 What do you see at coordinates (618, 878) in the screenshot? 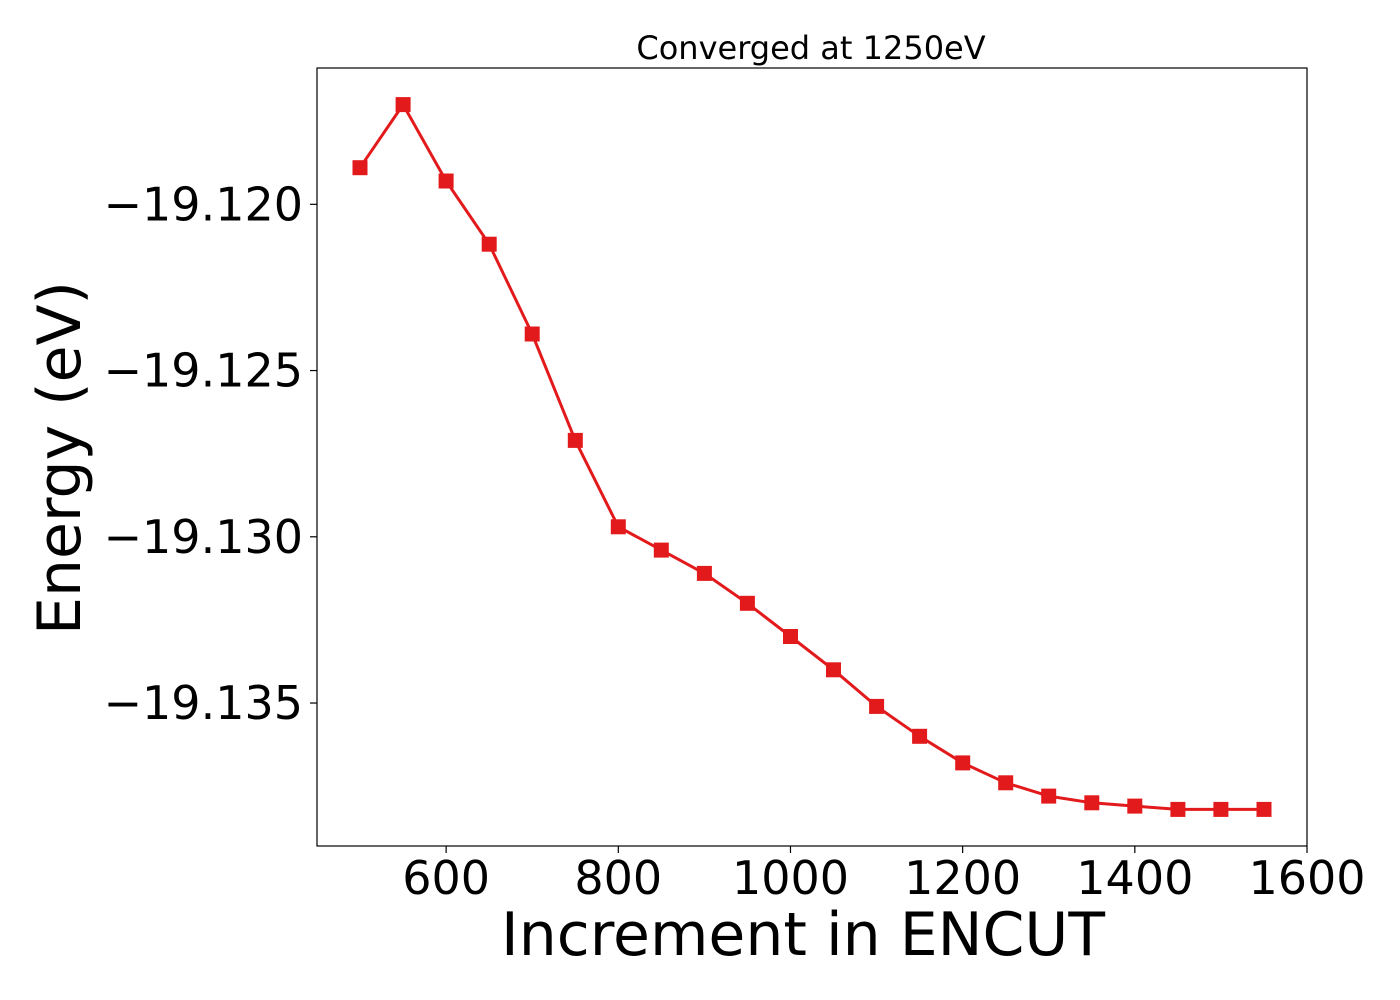
I see `x-tick-label: 800` at bounding box center [618, 878].